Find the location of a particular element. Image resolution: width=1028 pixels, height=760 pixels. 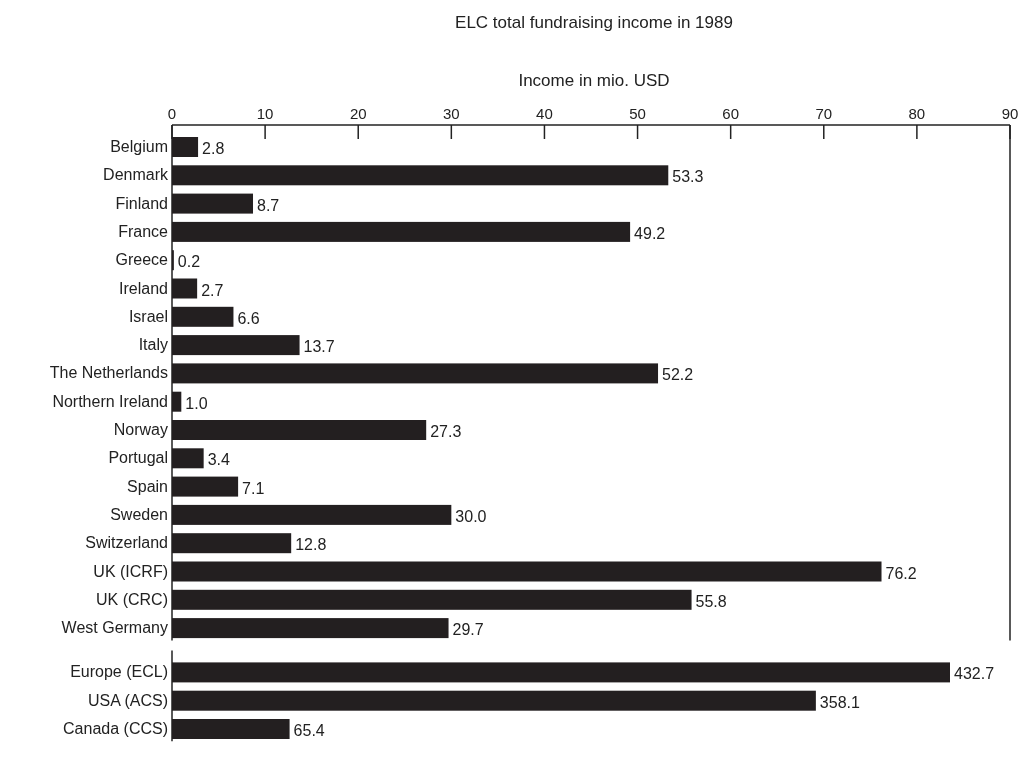

data-label: 2.7 is located at coordinates (212, 290).